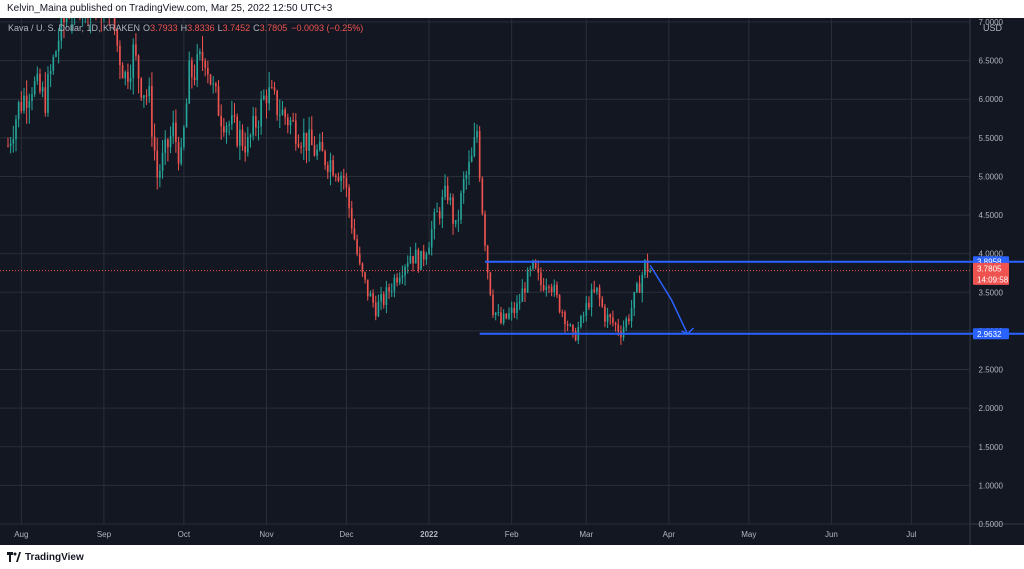 Image resolution: width=1024 pixels, height=569 pixels. Describe the element at coordinates (266, 534) in the screenshot. I see `time-tick-label: Nov` at that location.